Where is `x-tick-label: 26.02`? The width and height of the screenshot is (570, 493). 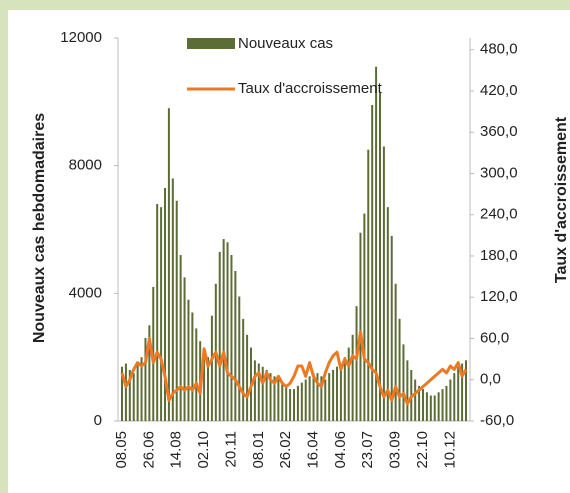
x-tick-label: 26.02 is located at coordinates (285, 450).